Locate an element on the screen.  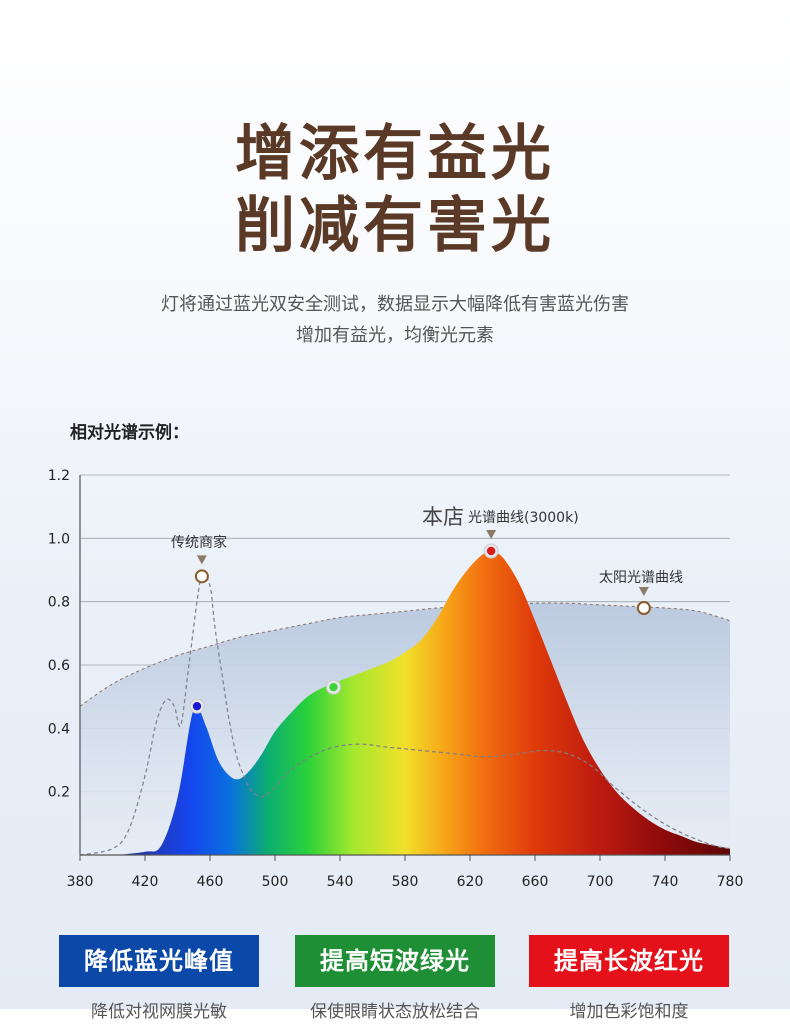
x-tick-label: 660 is located at coordinates (535, 882).